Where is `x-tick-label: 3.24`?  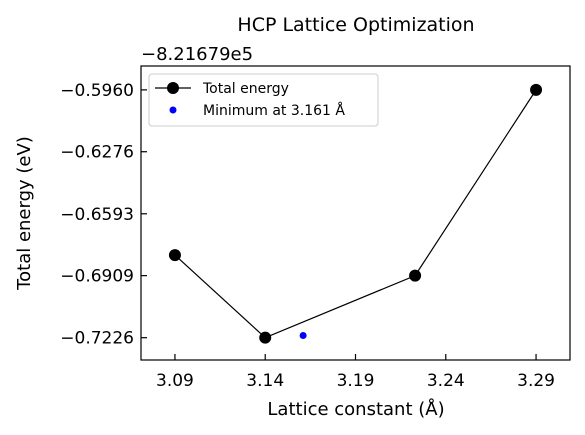 x-tick-label: 3.24 is located at coordinates (446, 381).